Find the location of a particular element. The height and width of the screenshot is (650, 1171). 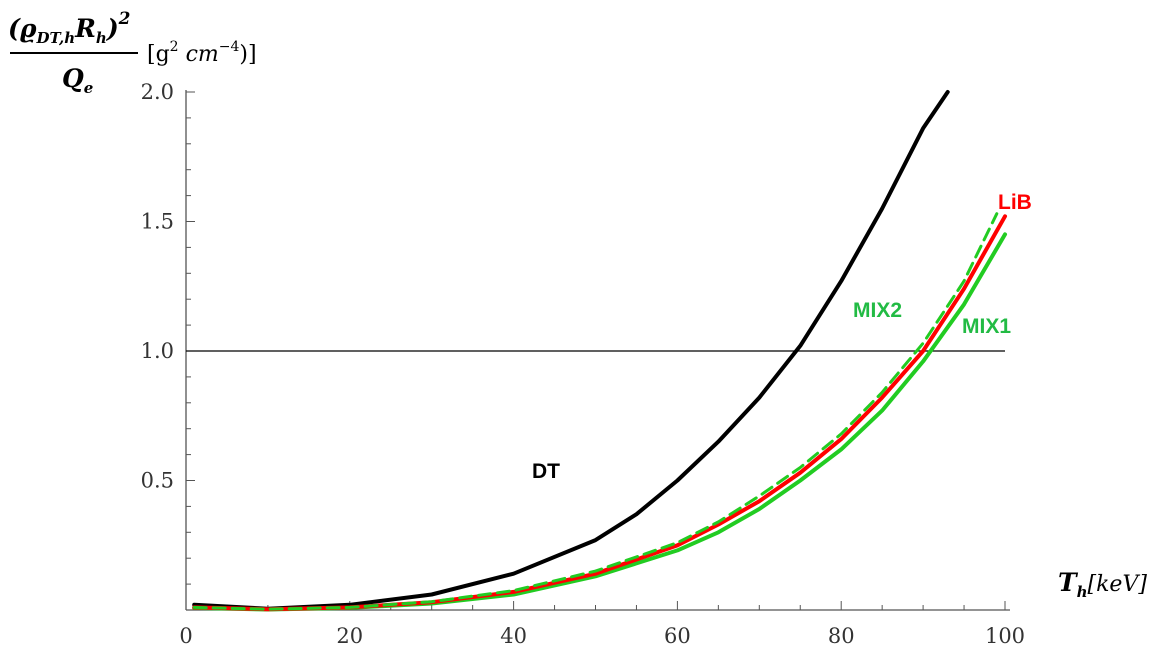

ylabel-R: R is located at coordinates (85, 28).